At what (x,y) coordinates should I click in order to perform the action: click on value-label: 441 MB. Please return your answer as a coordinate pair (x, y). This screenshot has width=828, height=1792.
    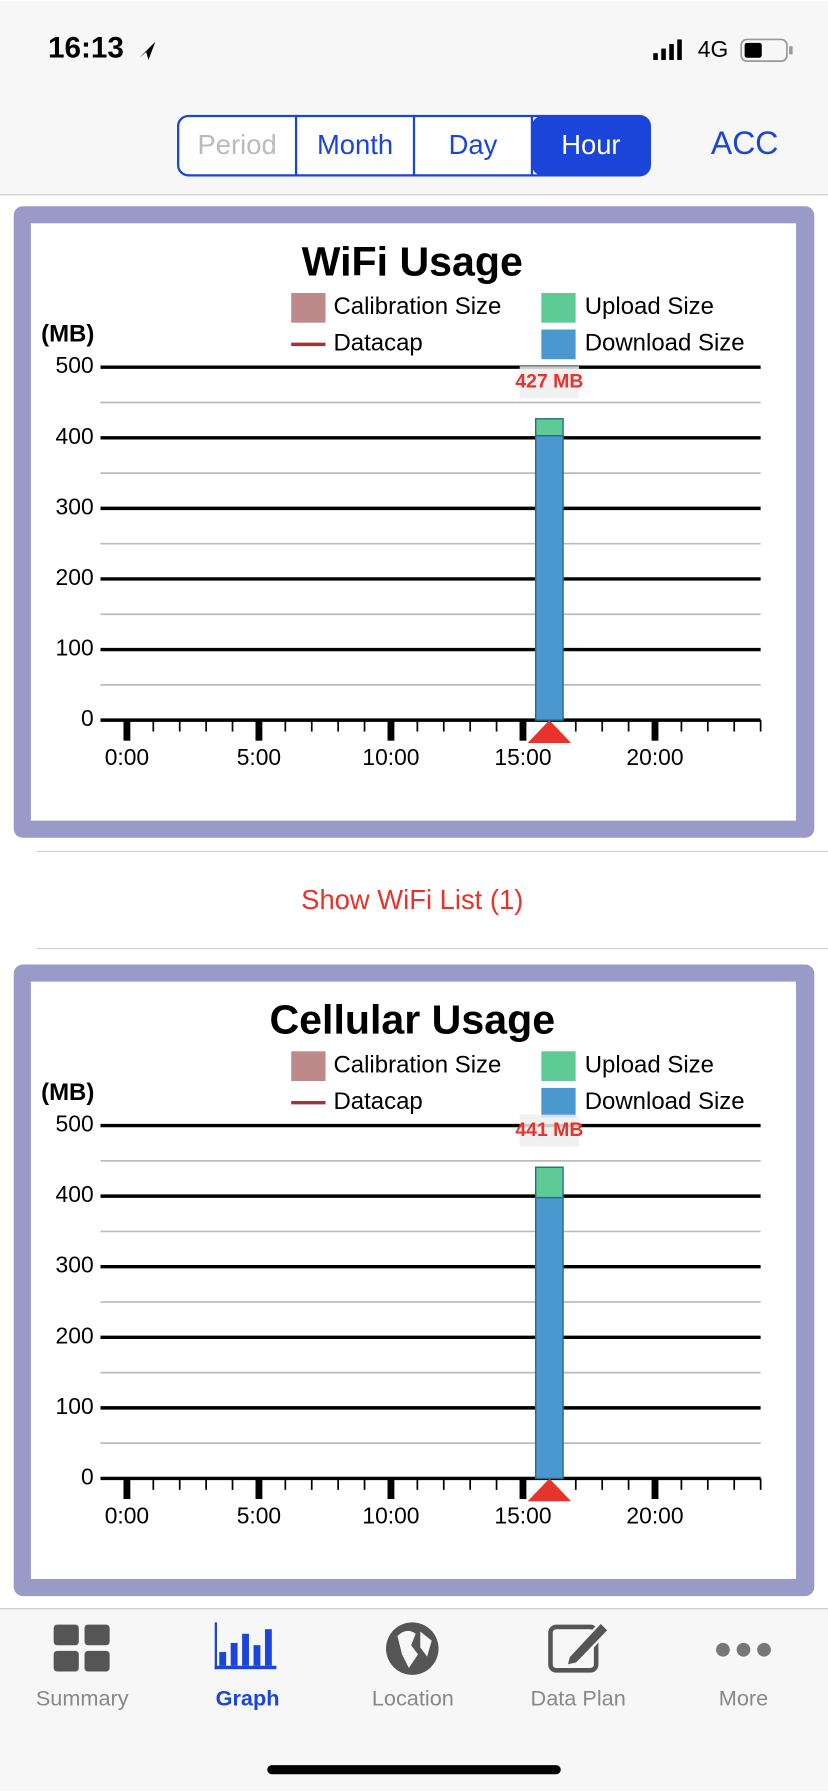
    Looking at the image, I should click on (549, 1130).